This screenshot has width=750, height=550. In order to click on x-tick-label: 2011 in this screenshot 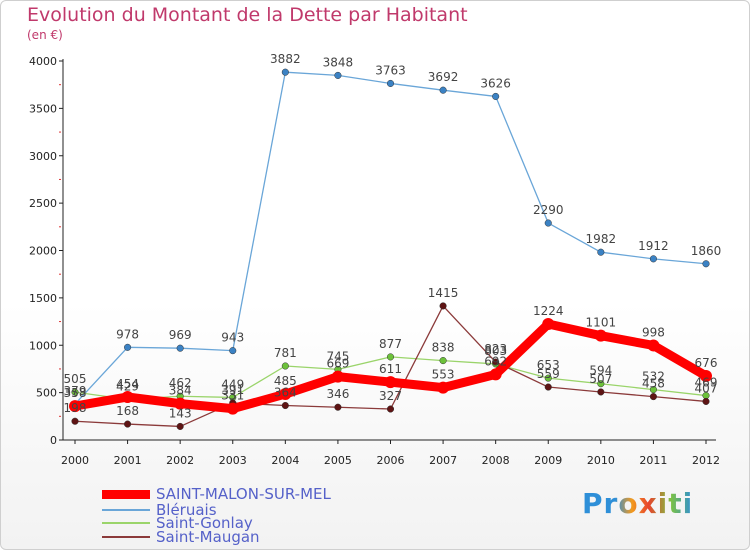, I will do `click(653, 460)`.